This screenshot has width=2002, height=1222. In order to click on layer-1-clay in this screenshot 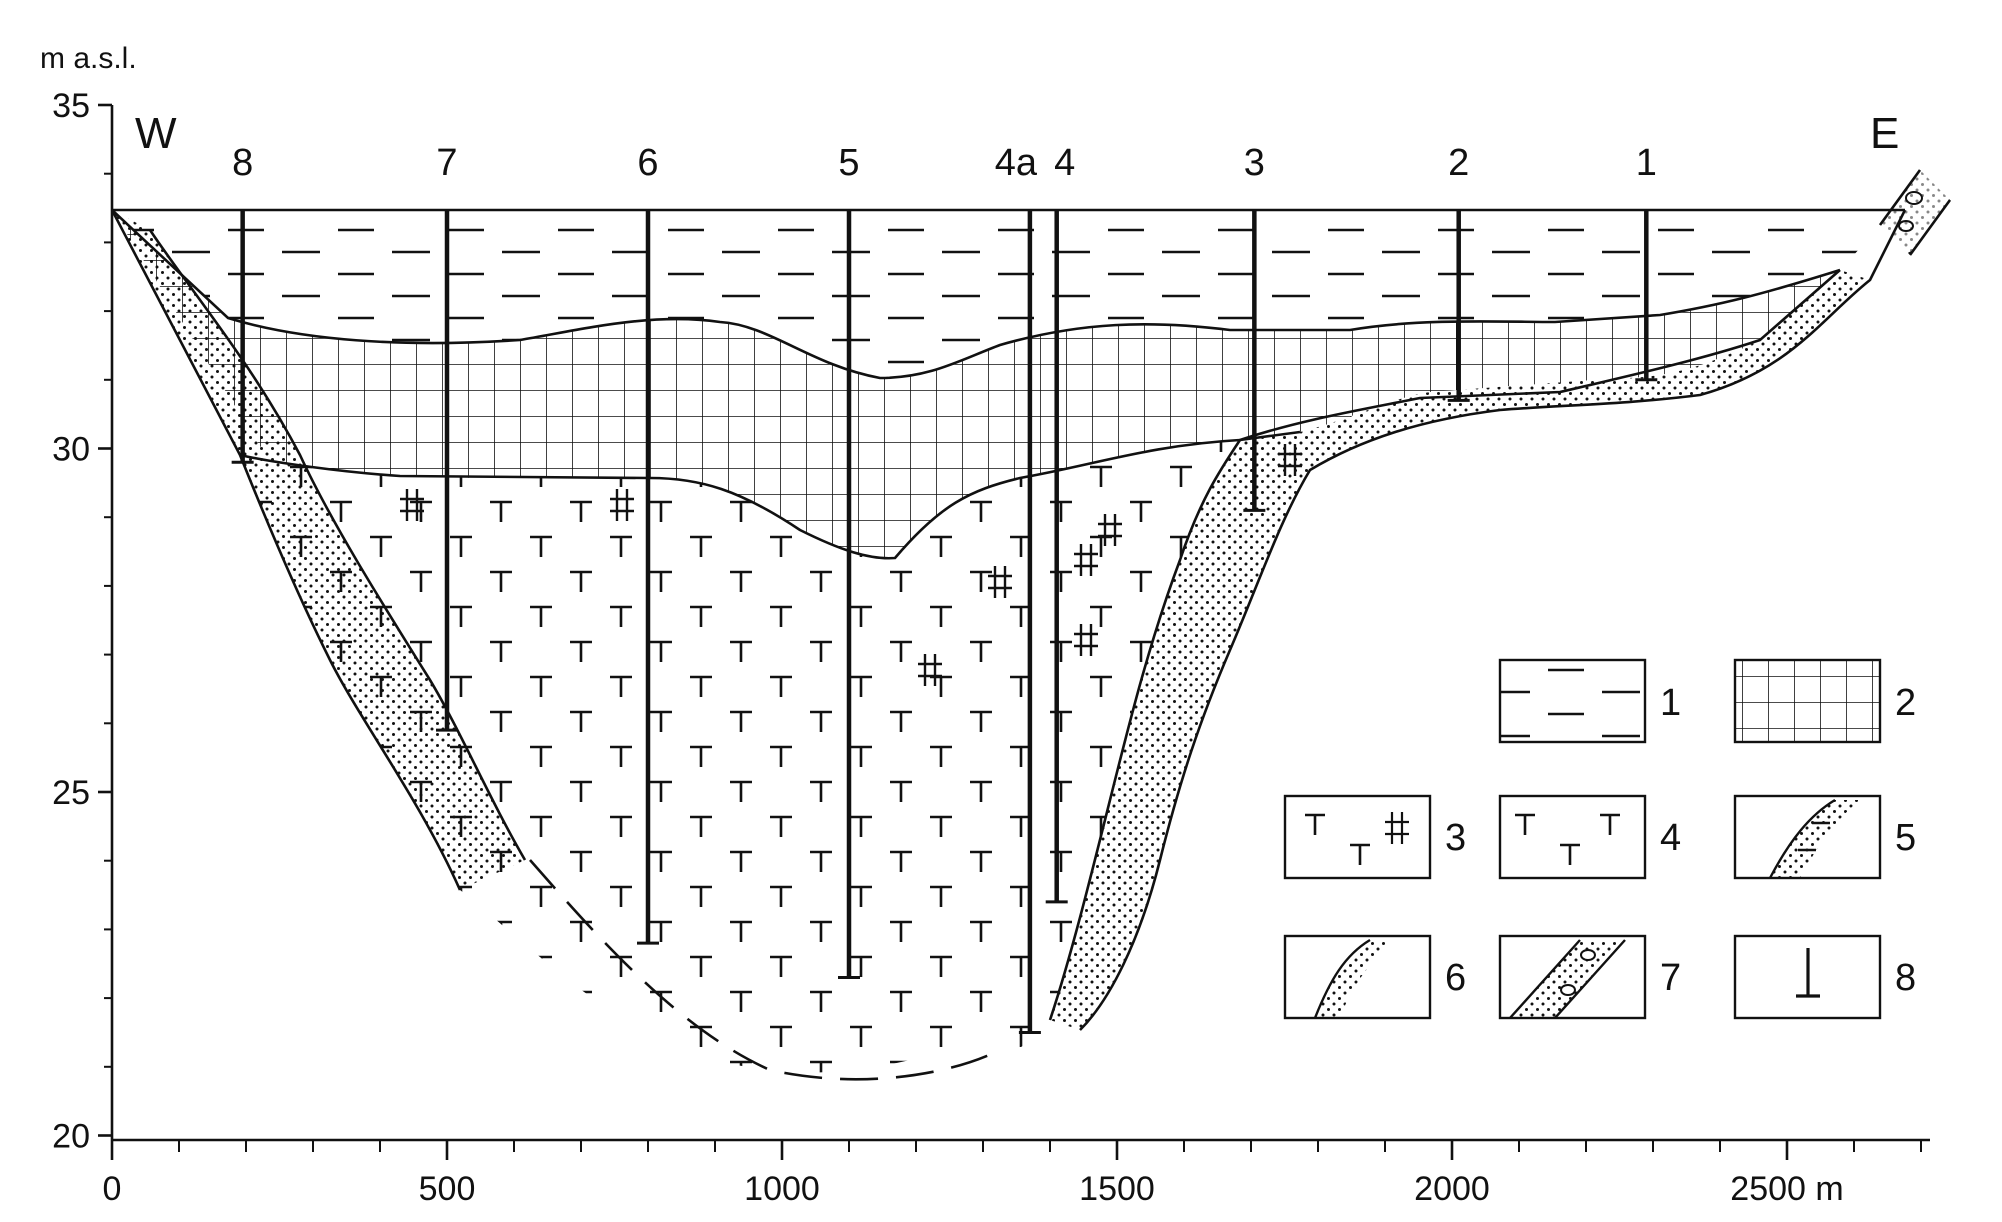, I will do `click(1003, 294)`.